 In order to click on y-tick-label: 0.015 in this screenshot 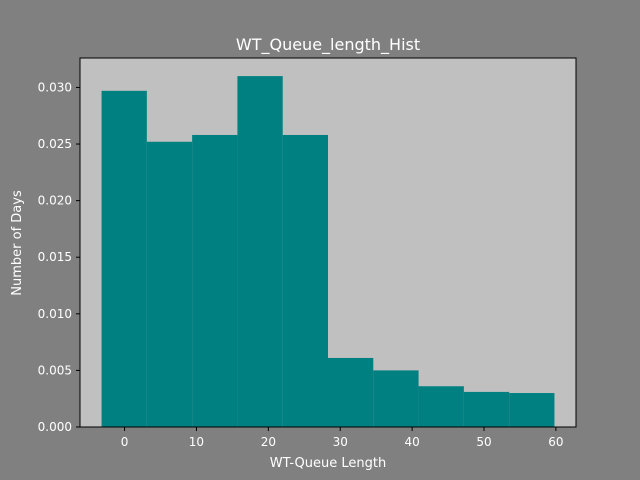, I will do `click(55, 257)`.